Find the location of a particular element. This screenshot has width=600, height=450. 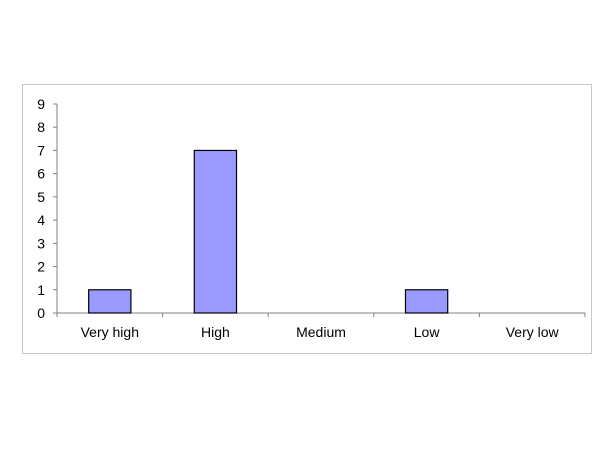

y-tick-label: 5 is located at coordinates (41, 197).